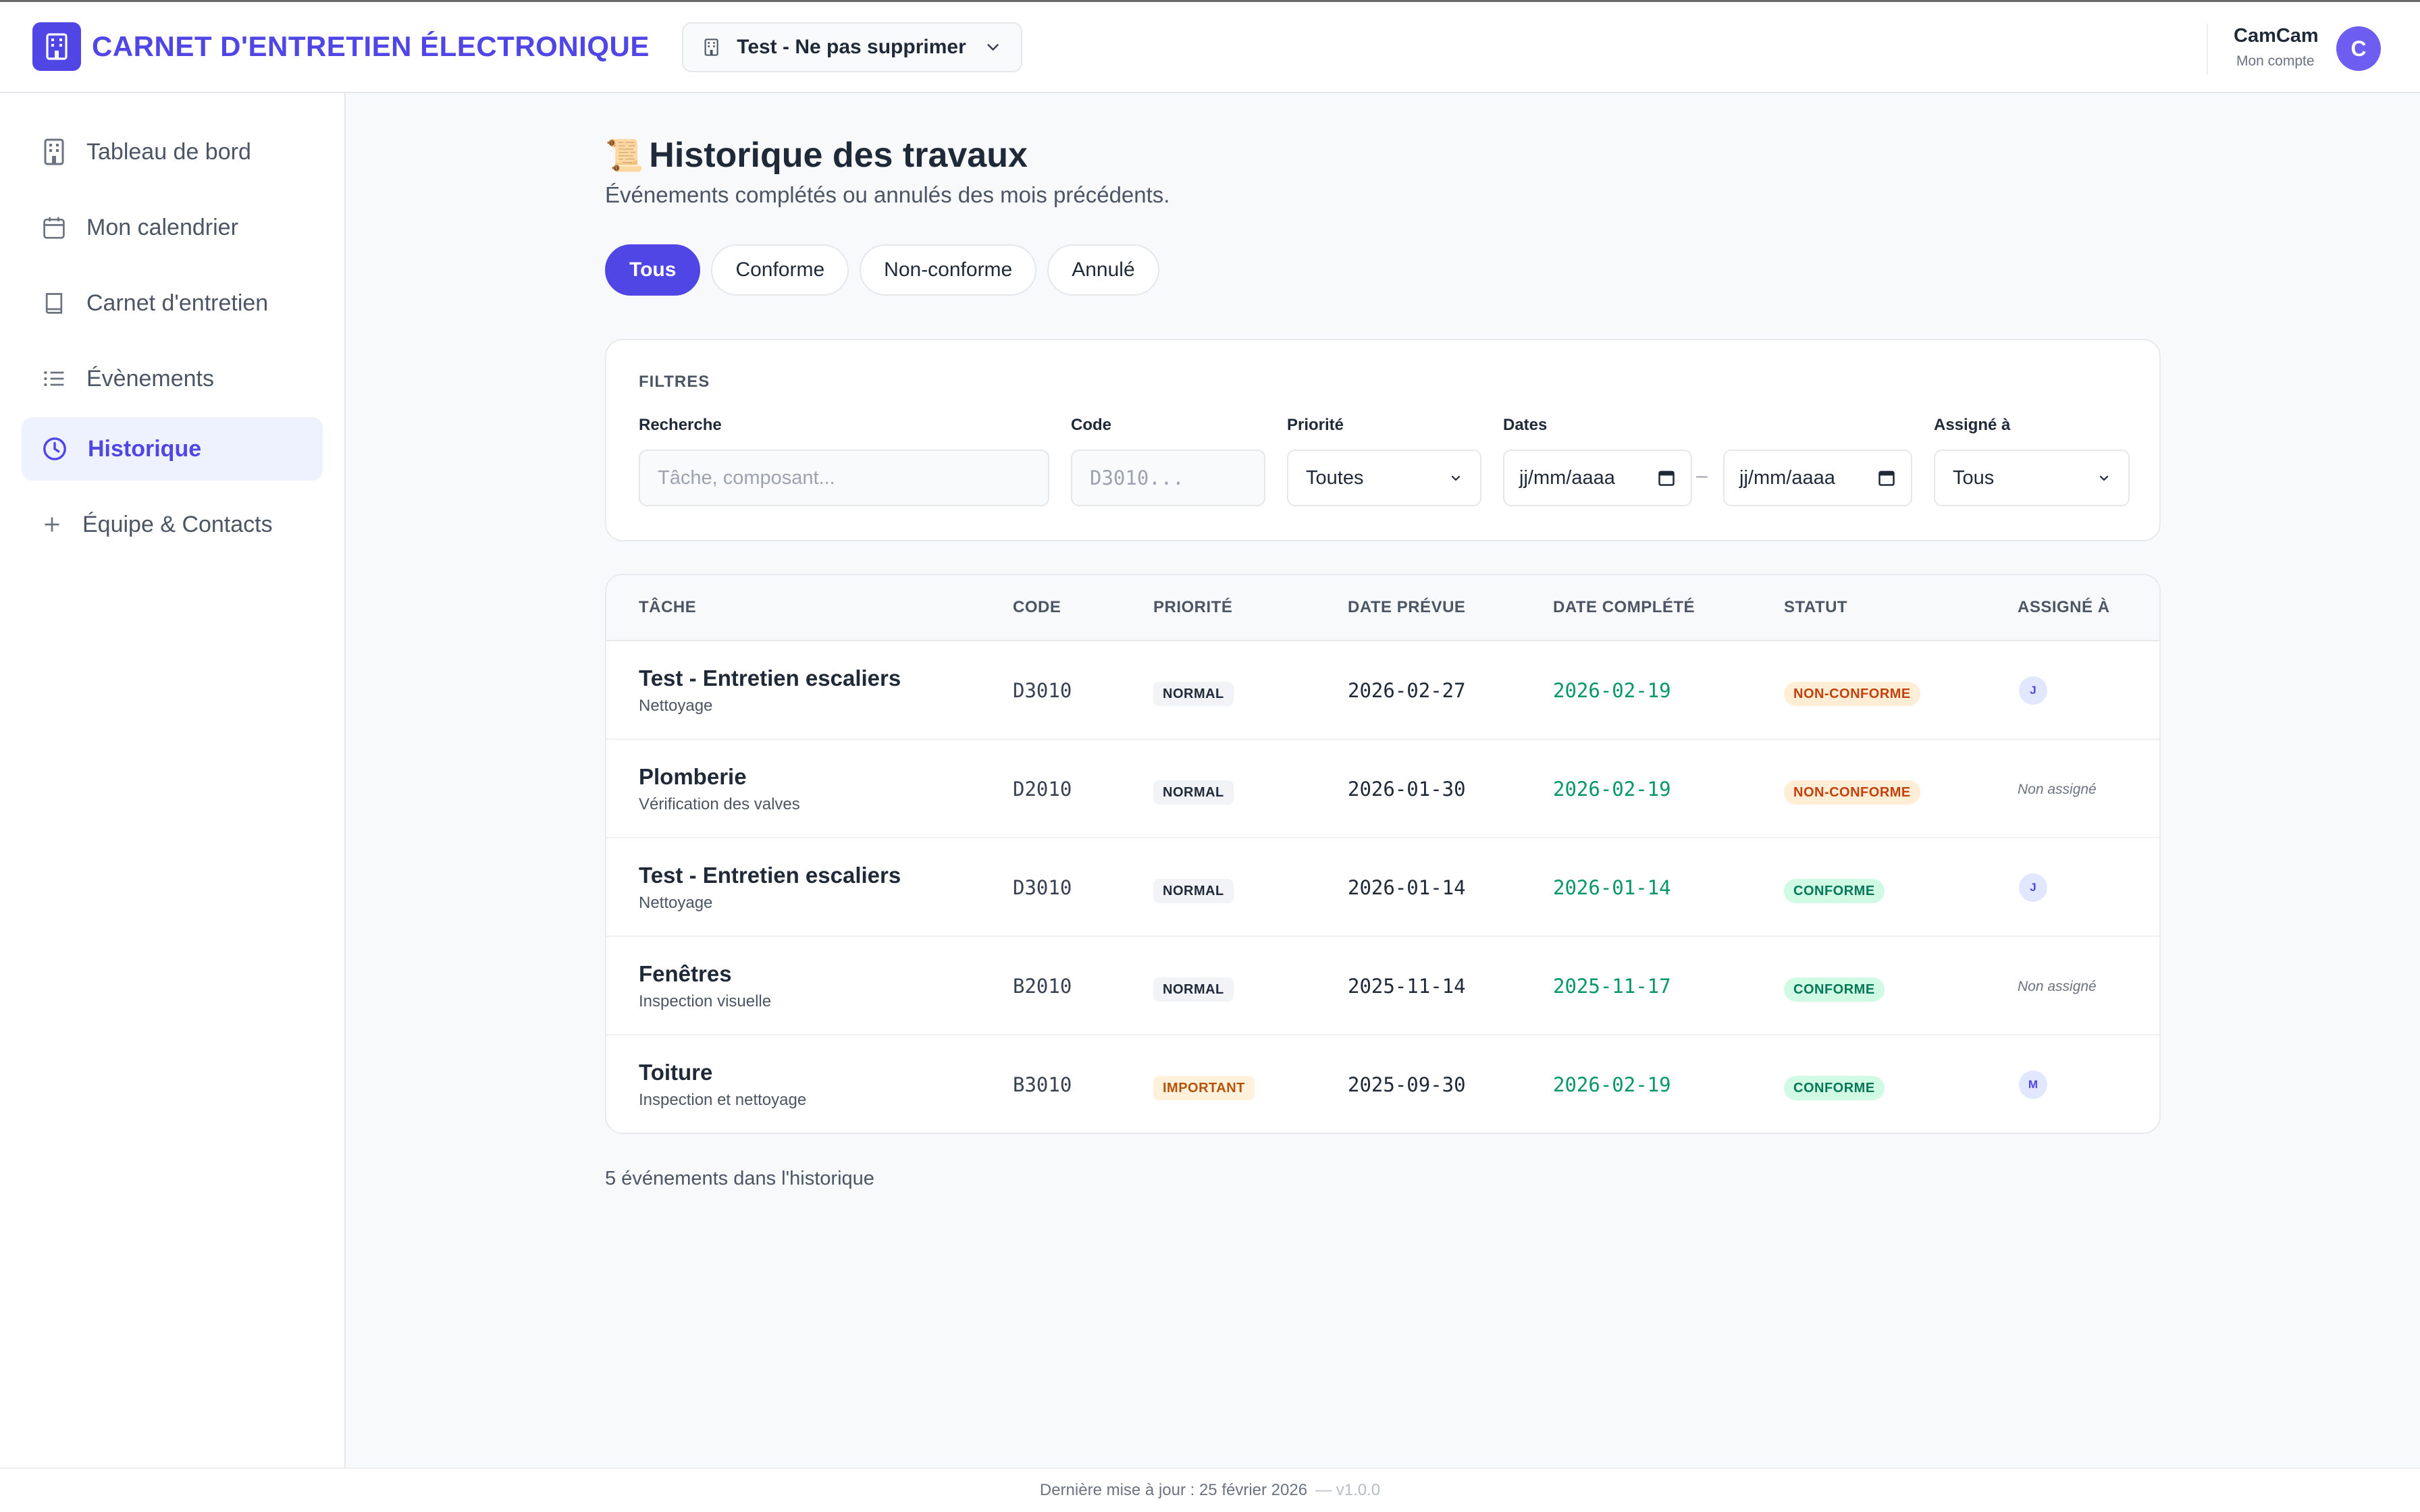  What do you see at coordinates (54, 303) in the screenshot?
I see `book-icon` at bounding box center [54, 303].